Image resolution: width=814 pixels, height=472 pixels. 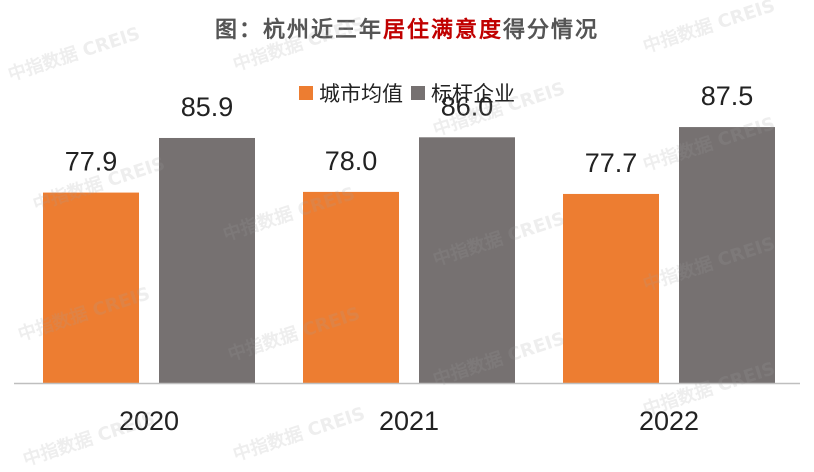 I want to click on legend-swatch-benchmark, so click(x=418, y=93).